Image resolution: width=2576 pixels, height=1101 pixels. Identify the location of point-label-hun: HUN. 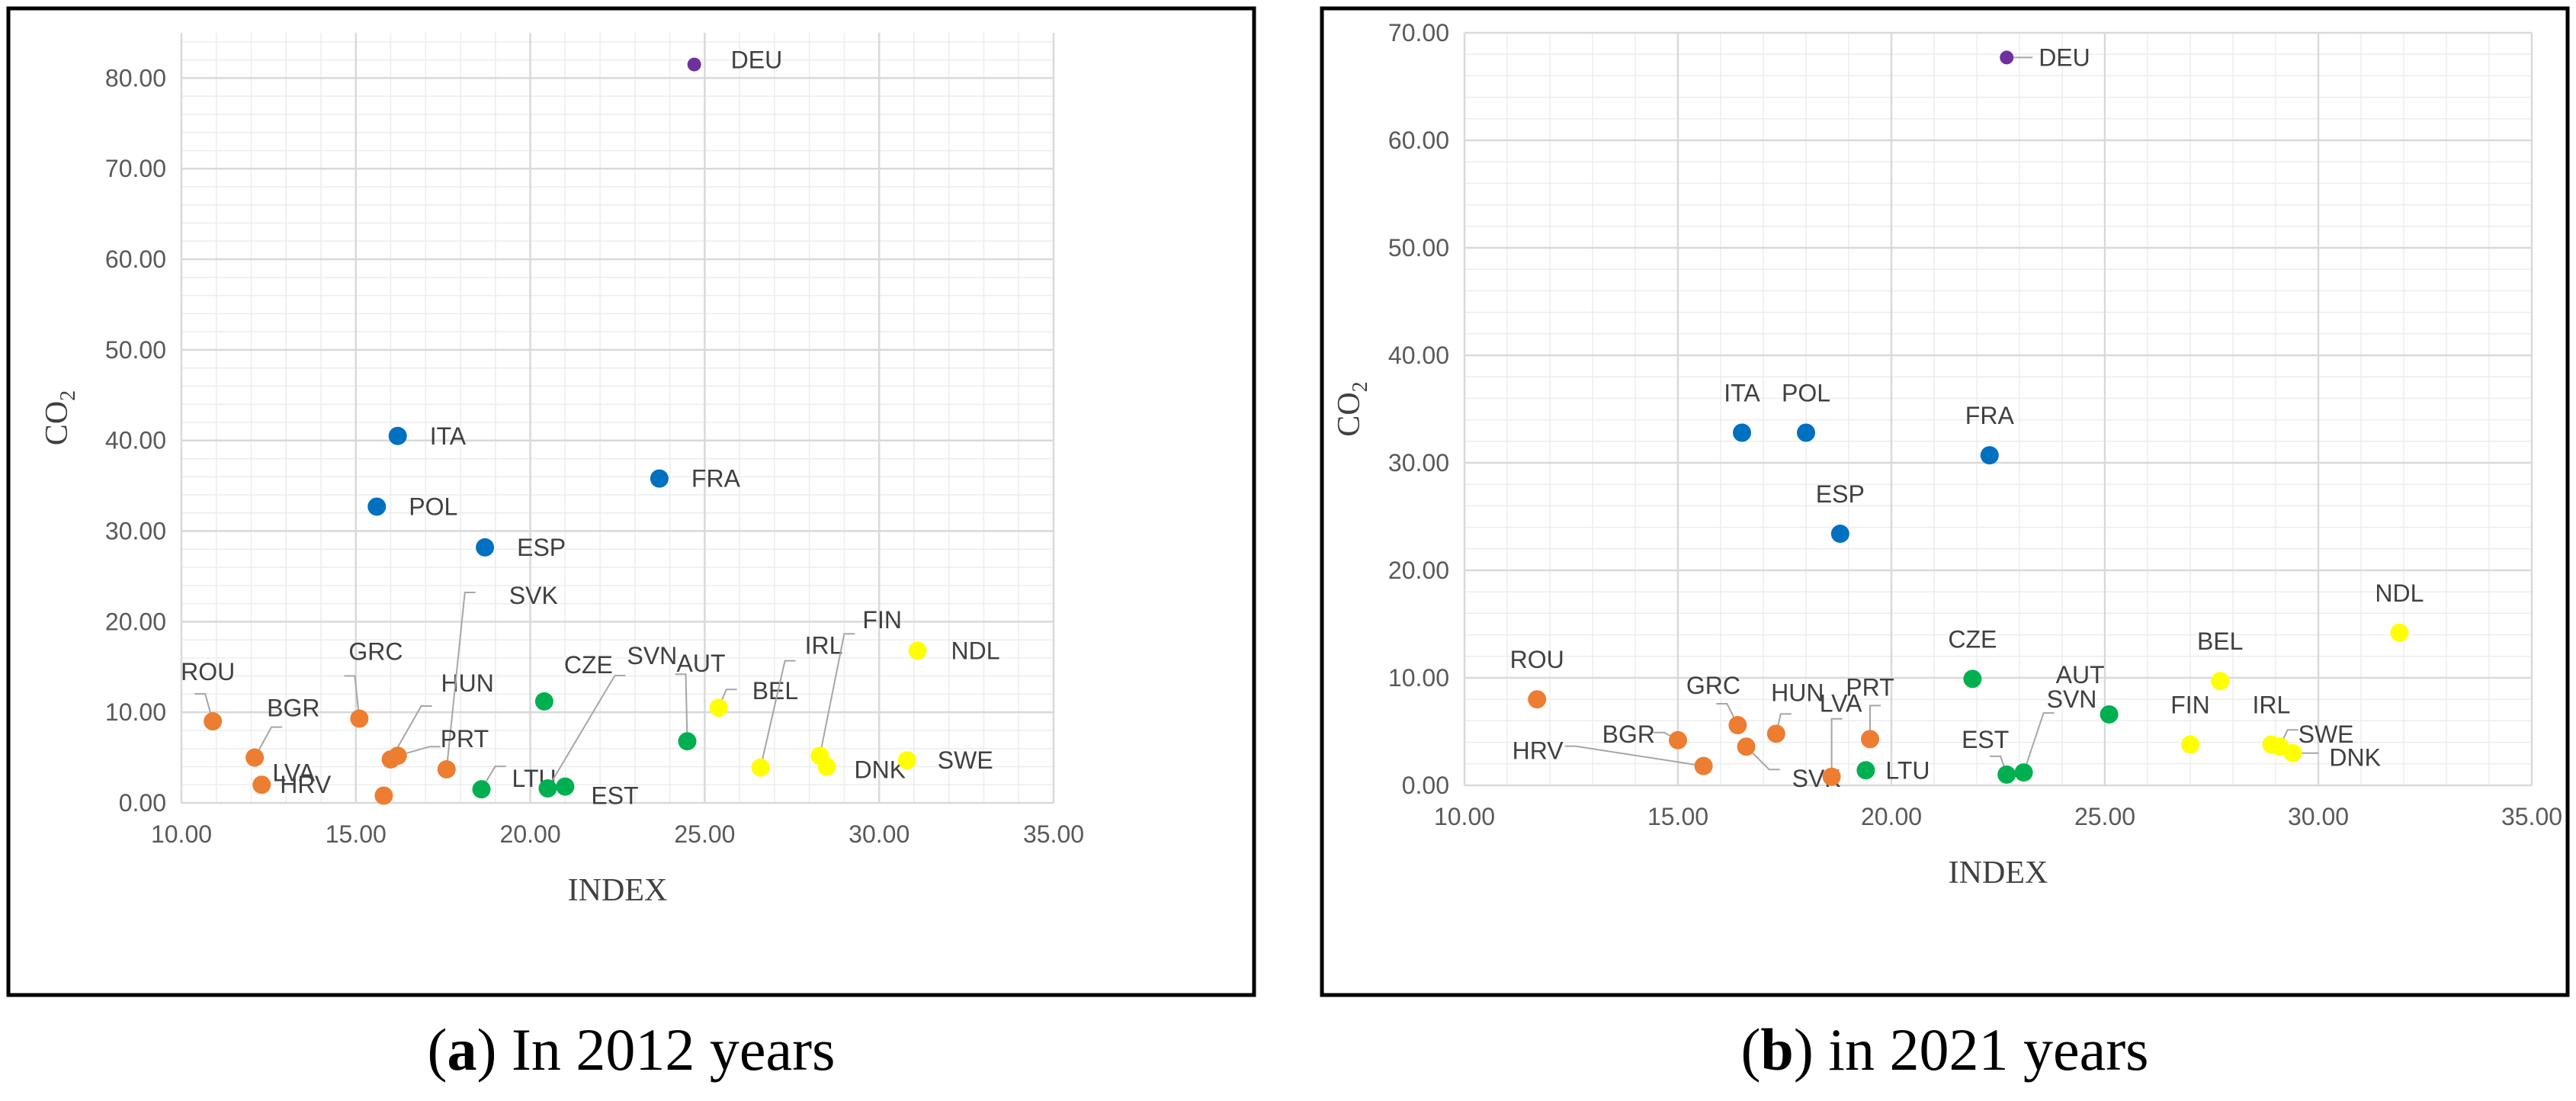
(1797, 692).